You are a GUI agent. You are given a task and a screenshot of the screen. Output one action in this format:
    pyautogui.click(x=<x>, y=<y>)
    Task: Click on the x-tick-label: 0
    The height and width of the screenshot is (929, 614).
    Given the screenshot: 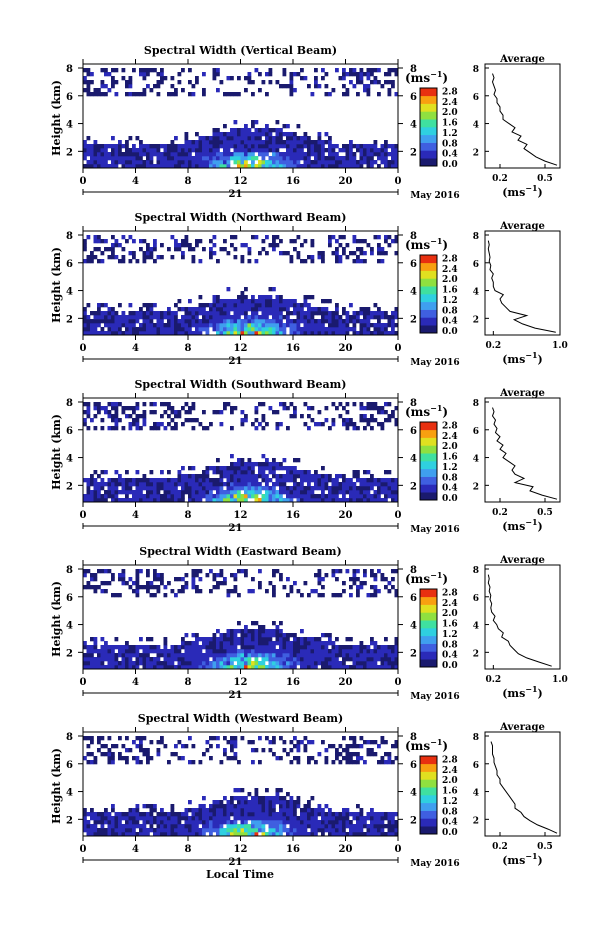 What is the action you would take?
    pyautogui.click(x=398, y=682)
    